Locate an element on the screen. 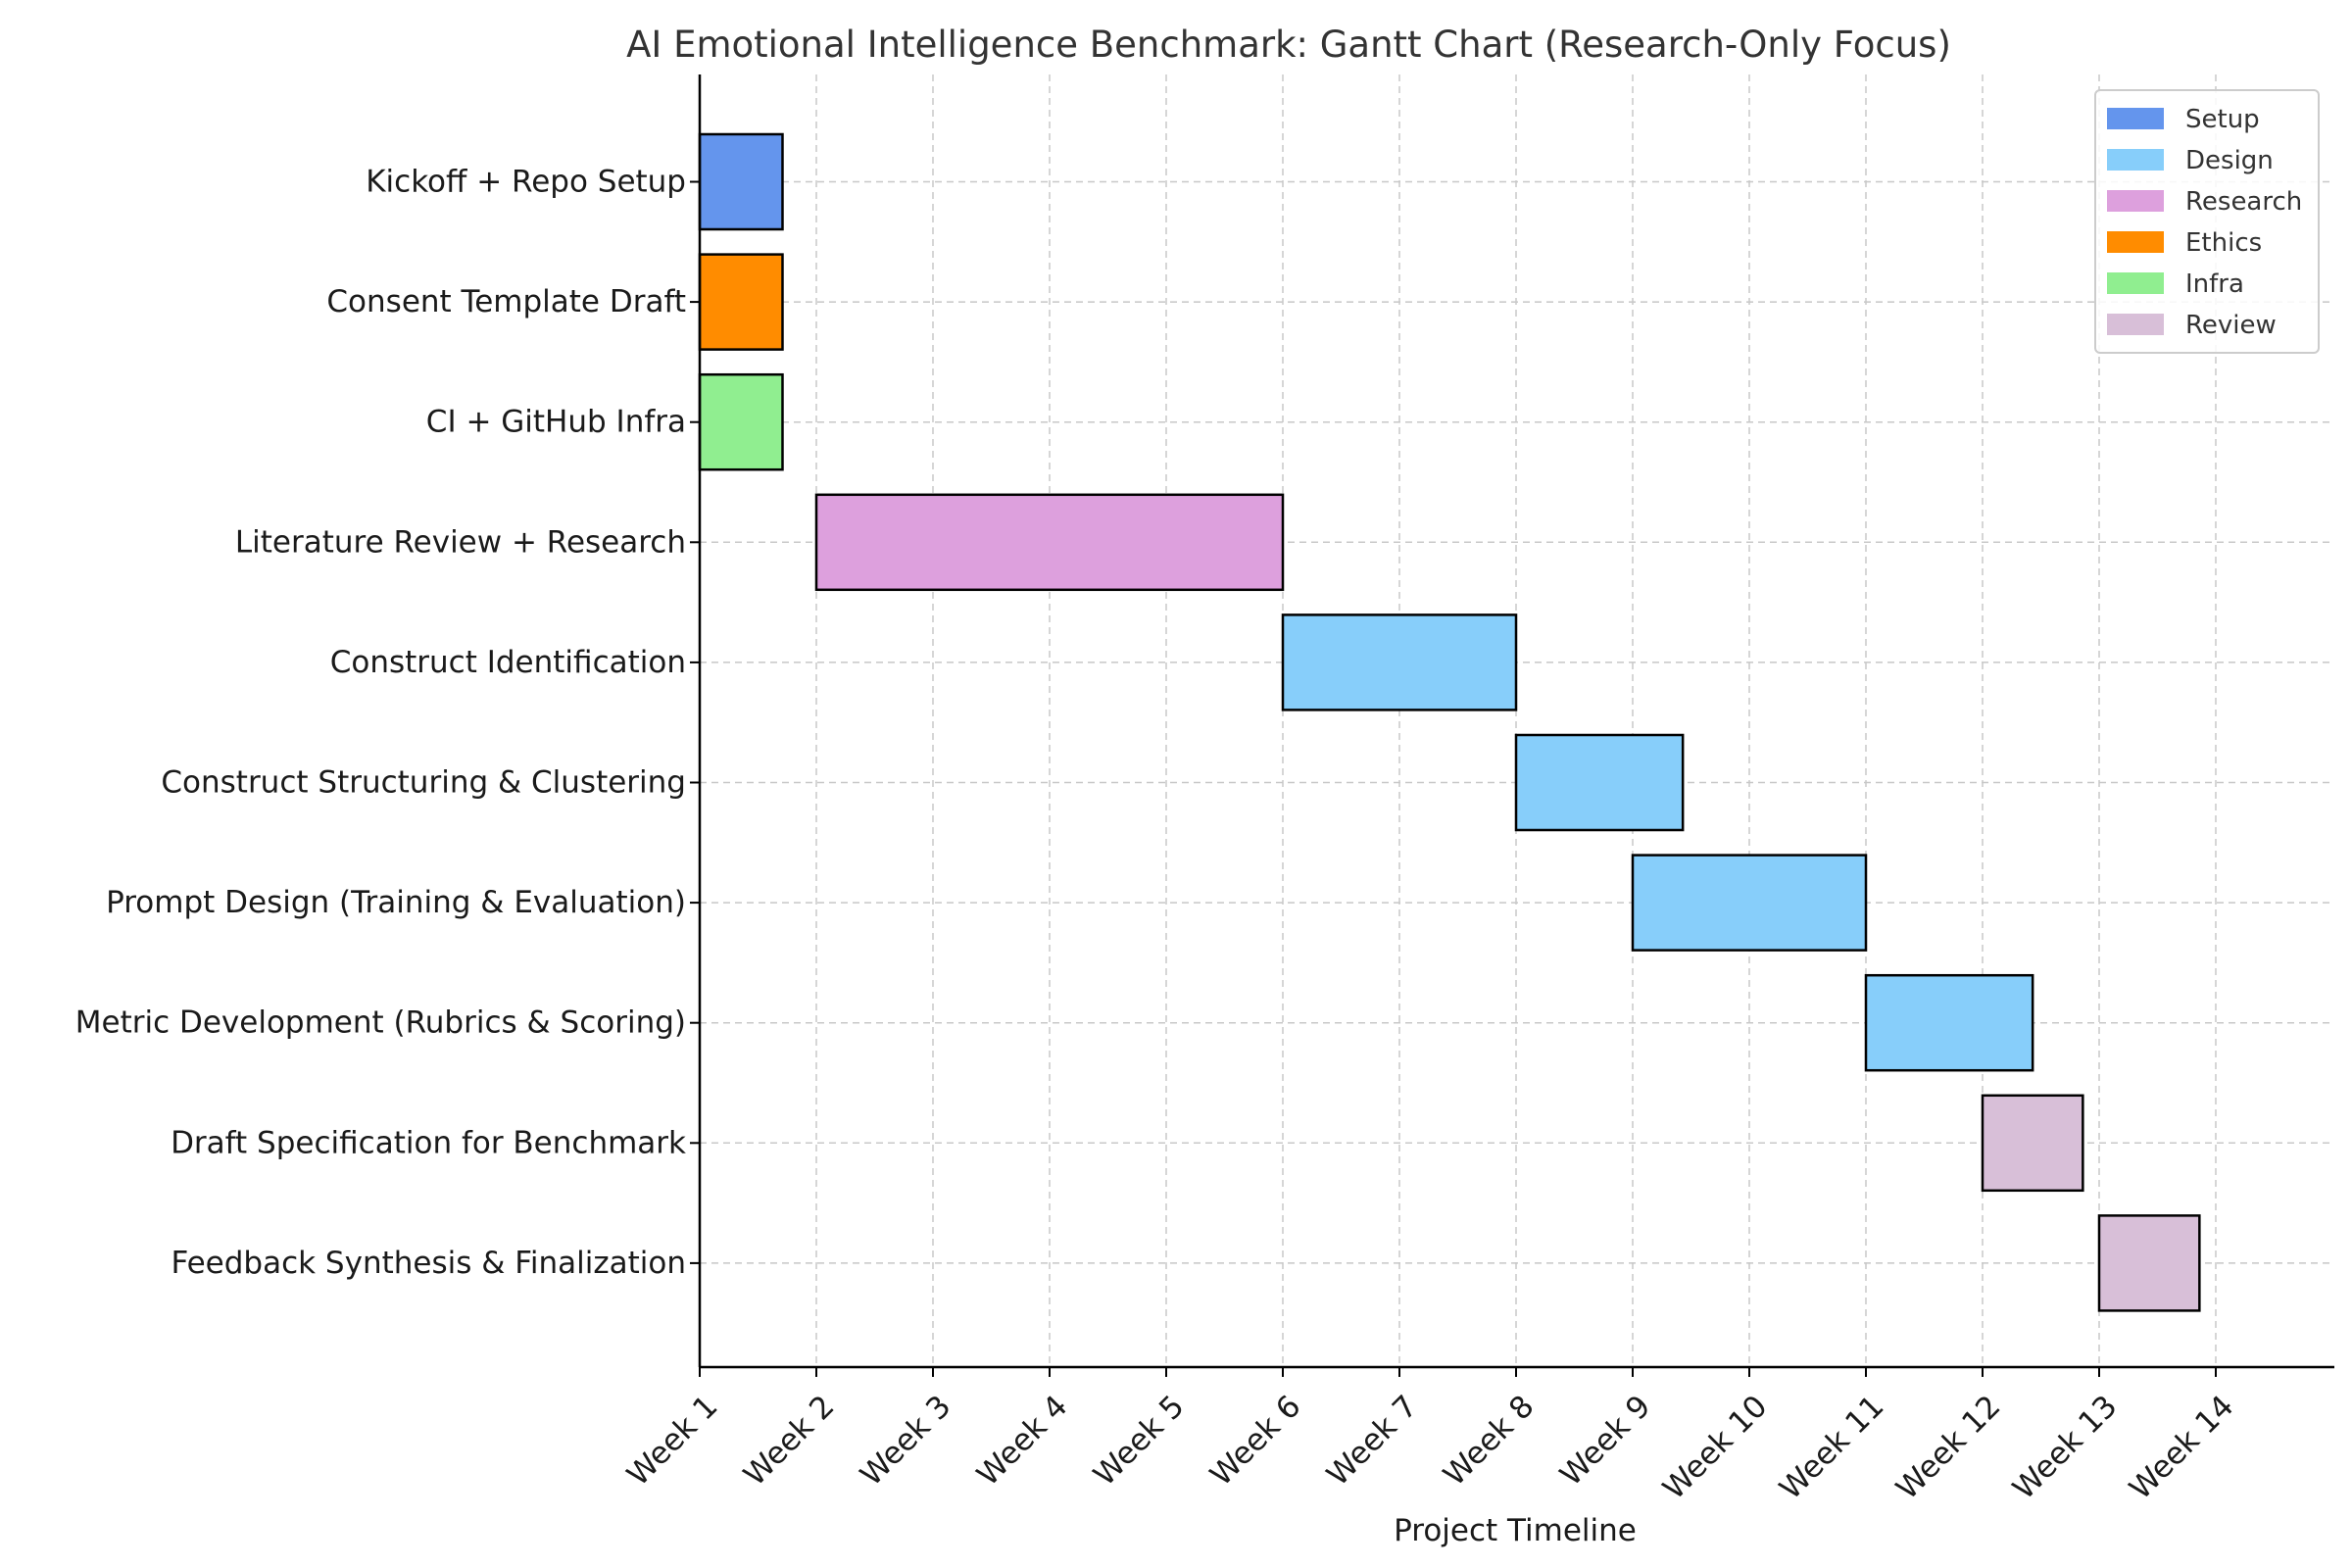 This screenshot has width=2352, height=1568. legend-label: Ethics is located at coordinates (2223, 243).